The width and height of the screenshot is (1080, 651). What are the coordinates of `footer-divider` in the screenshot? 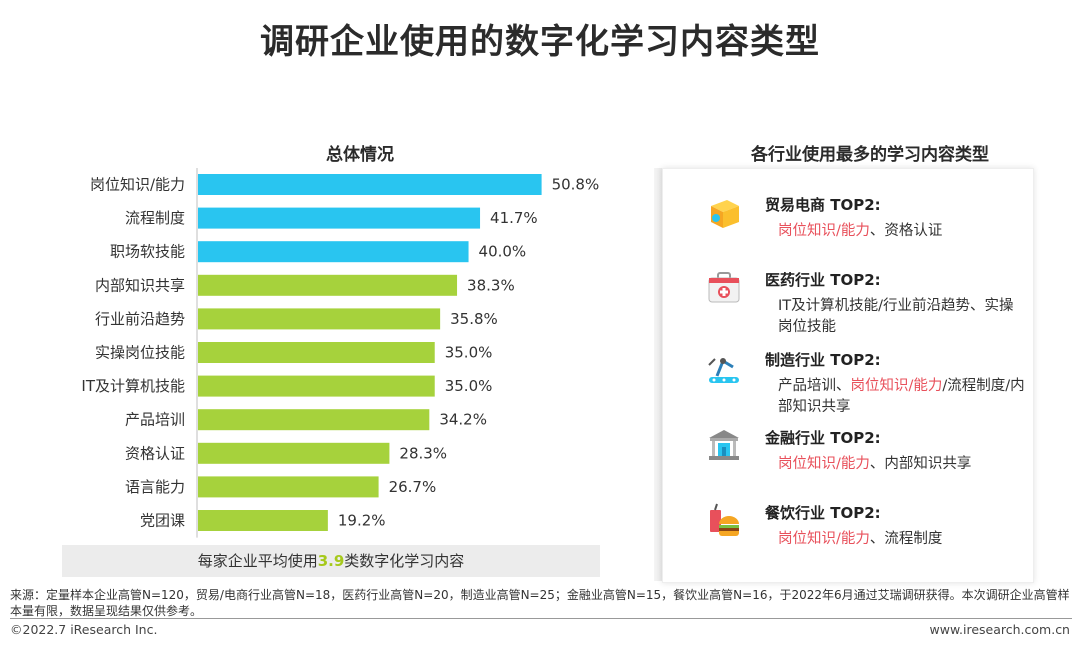 It's located at (541, 618).